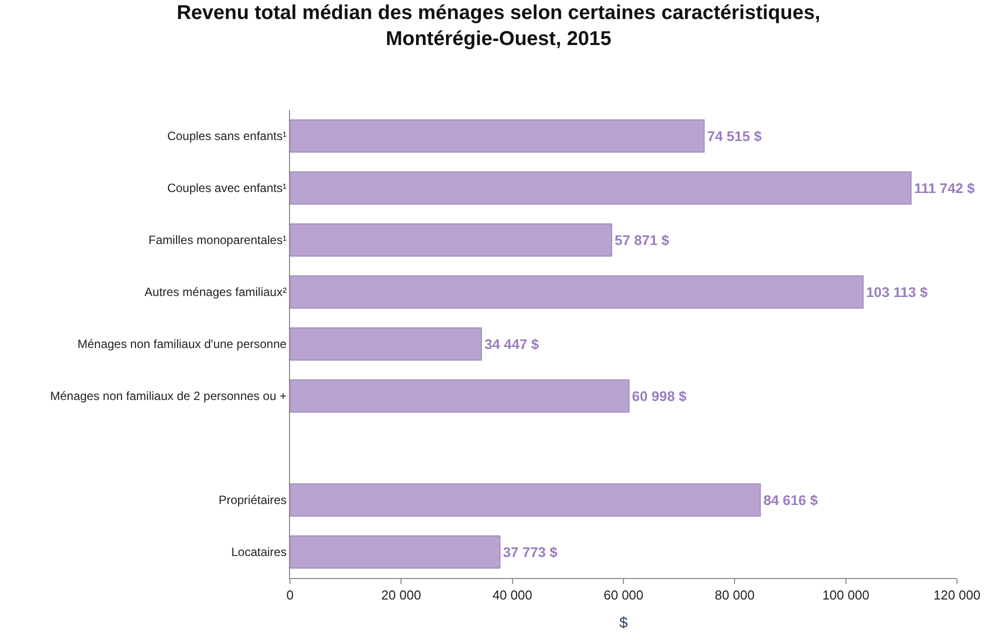  What do you see at coordinates (642, 240) in the screenshot?
I see `data-label: 57 871 $` at bounding box center [642, 240].